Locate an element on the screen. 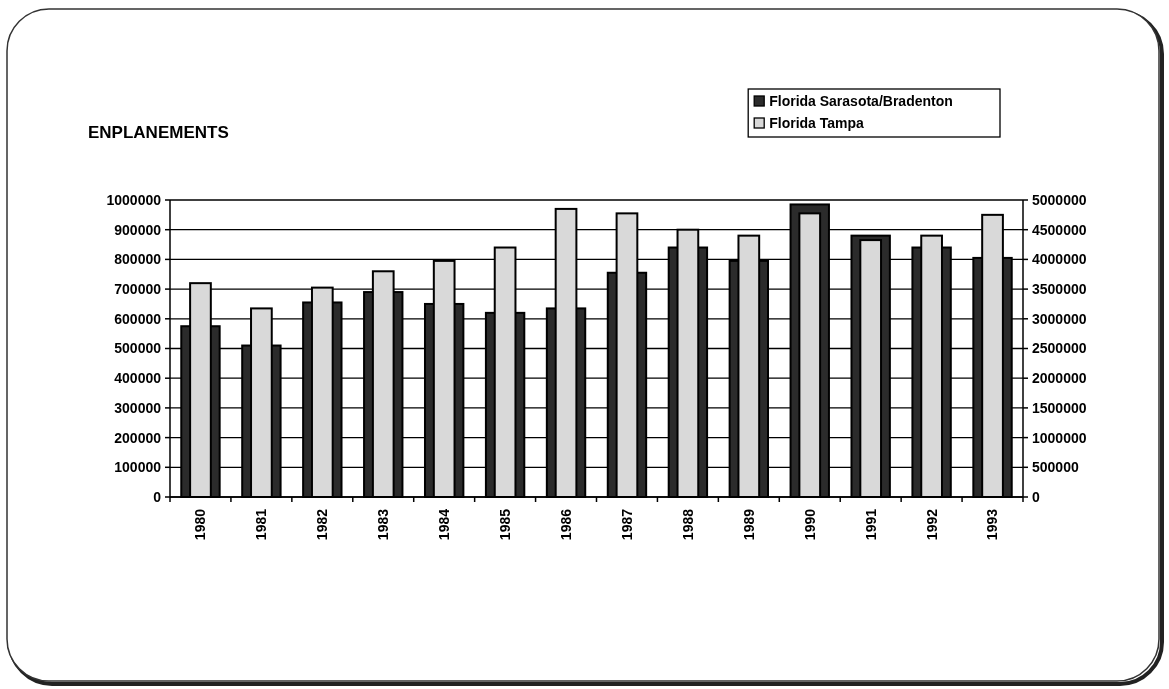 Image resolution: width=1169 pixels, height=689 pixels. y-tick-label: 1000000 is located at coordinates (134, 199).